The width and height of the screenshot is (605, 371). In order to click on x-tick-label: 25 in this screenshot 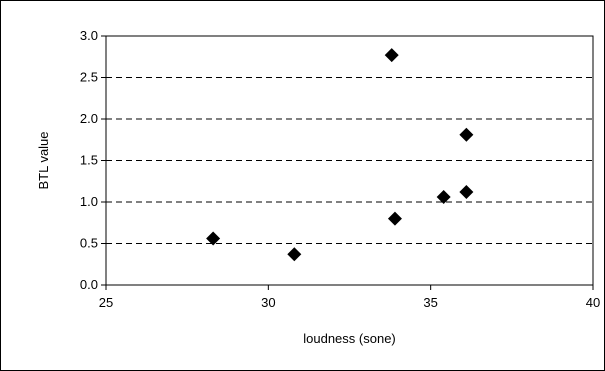, I will do `click(106, 302)`.